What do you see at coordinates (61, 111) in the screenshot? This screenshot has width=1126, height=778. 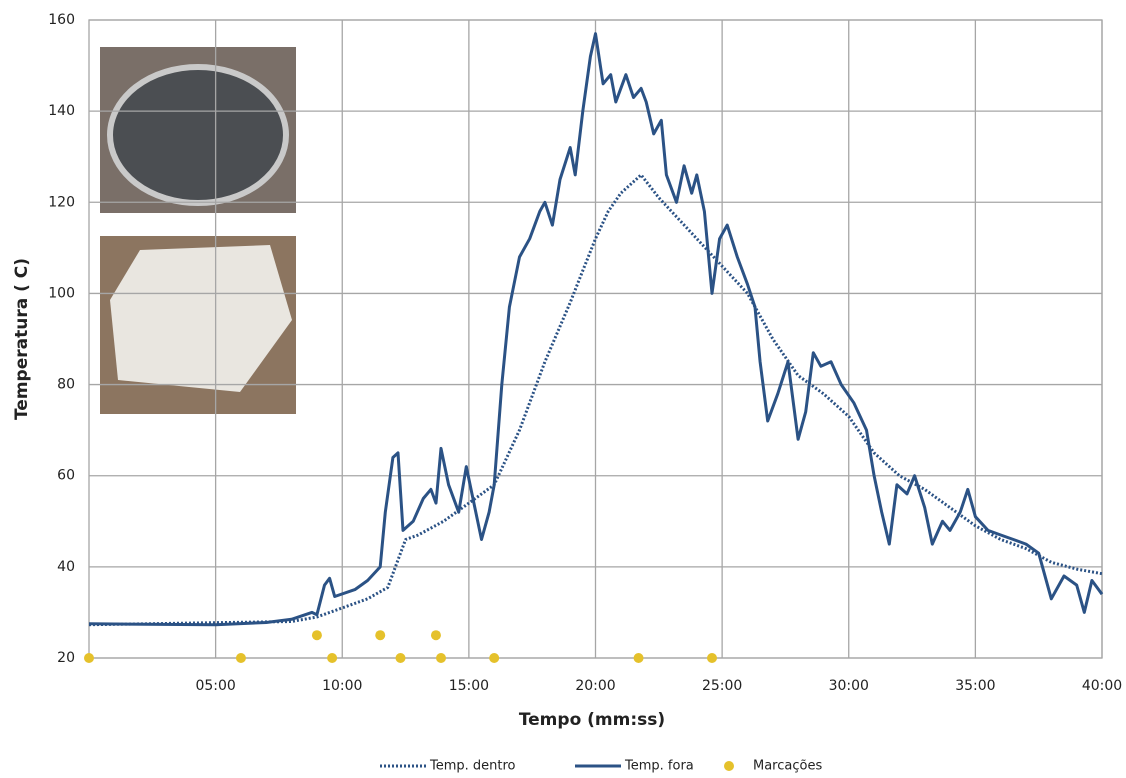 I see `y-tick-label: 140` at bounding box center [61, 111].